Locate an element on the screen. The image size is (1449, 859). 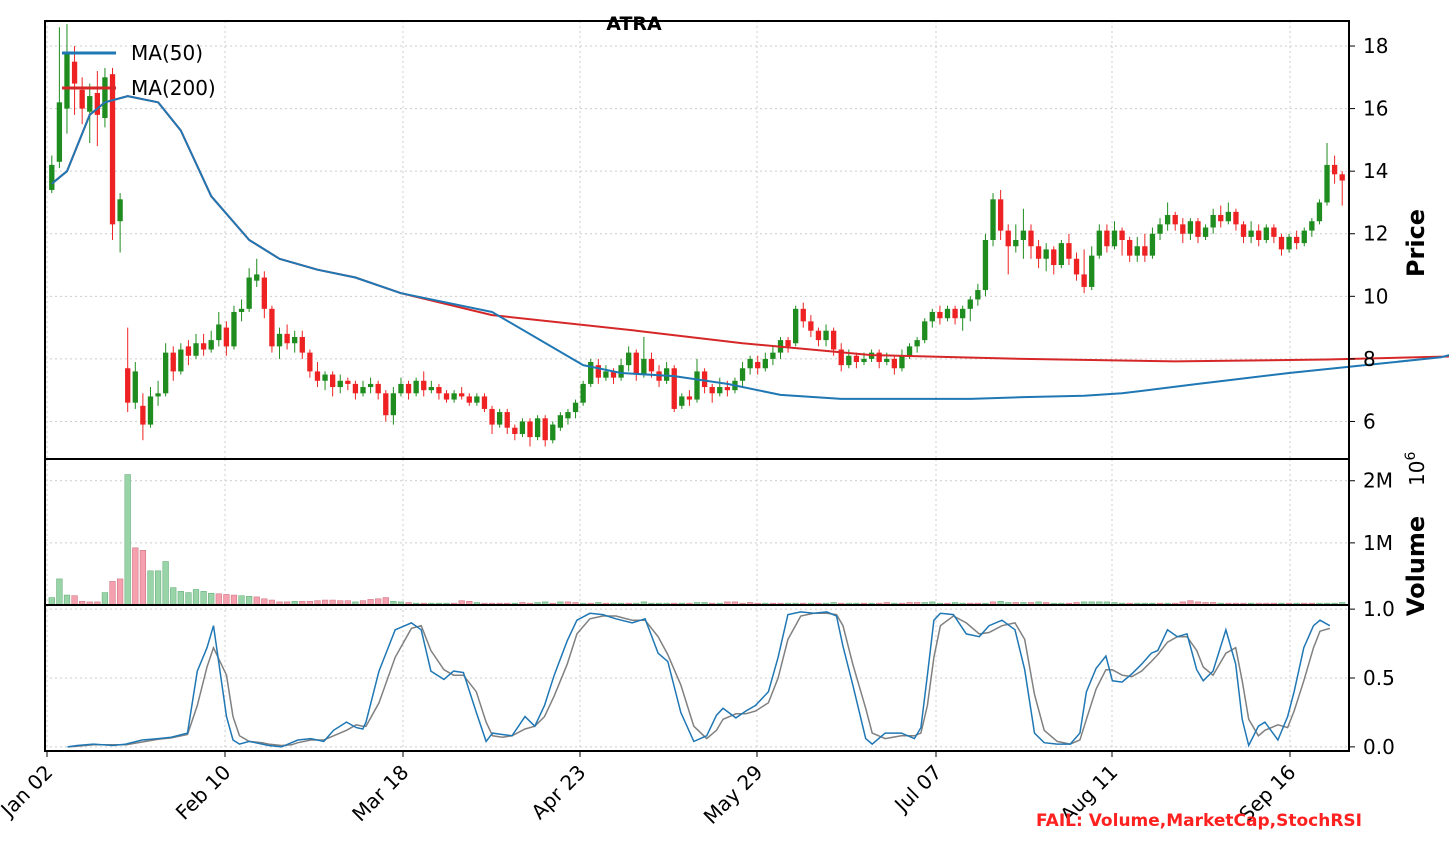
price-tick-label-5: 16 is located at coordinates (1375, 109).